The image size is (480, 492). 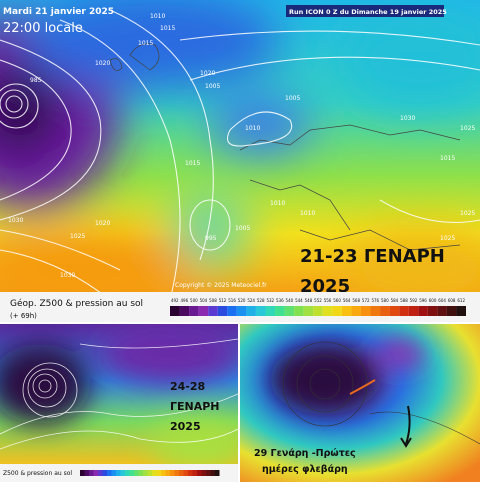 What do you see at coordinates (337, 300) in the screenshot?
I see `scale-label: 560` at bounding box center [337, 300].